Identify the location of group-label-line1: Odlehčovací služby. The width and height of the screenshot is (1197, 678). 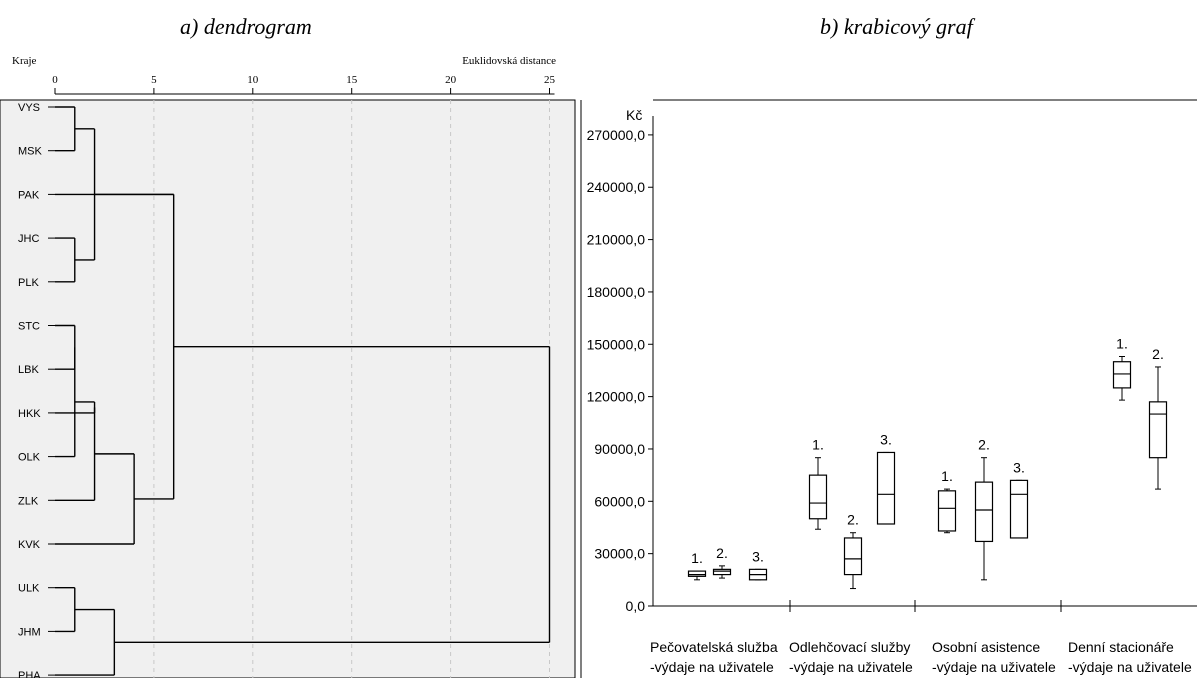
(849, 647).